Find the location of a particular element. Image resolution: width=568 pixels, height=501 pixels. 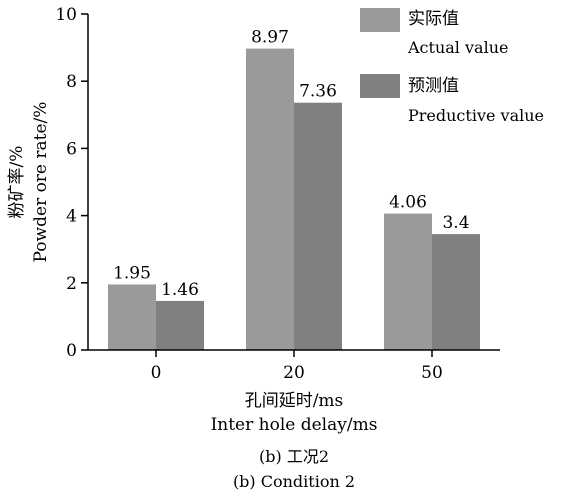

caption-cn: (b) 工况2 is located at coordinates (294, 456).